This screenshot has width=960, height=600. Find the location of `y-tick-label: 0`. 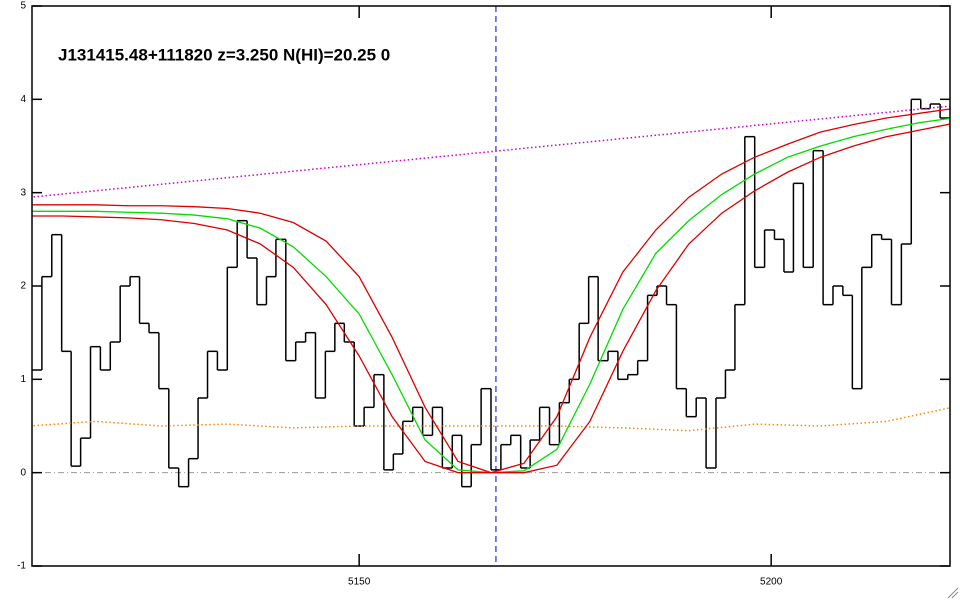

y-tick-label: 0 is located at coordinates (23, 472).